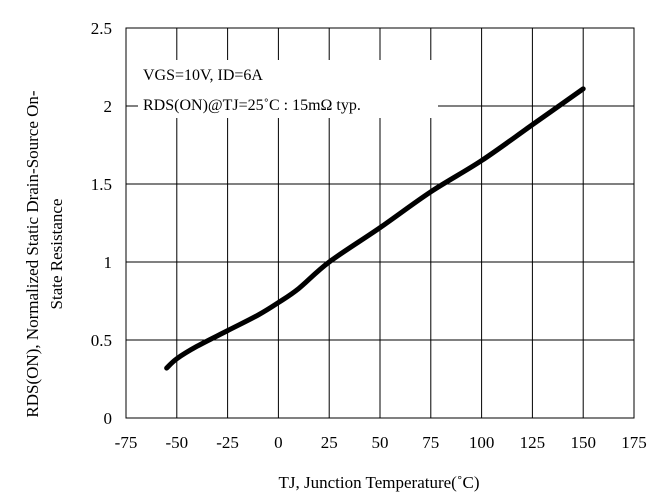 This screenshot has height=497, width=667. Describe the element at coordinates (634, 442) in the screenshot. I see `x-tick-label: 175` at that location.